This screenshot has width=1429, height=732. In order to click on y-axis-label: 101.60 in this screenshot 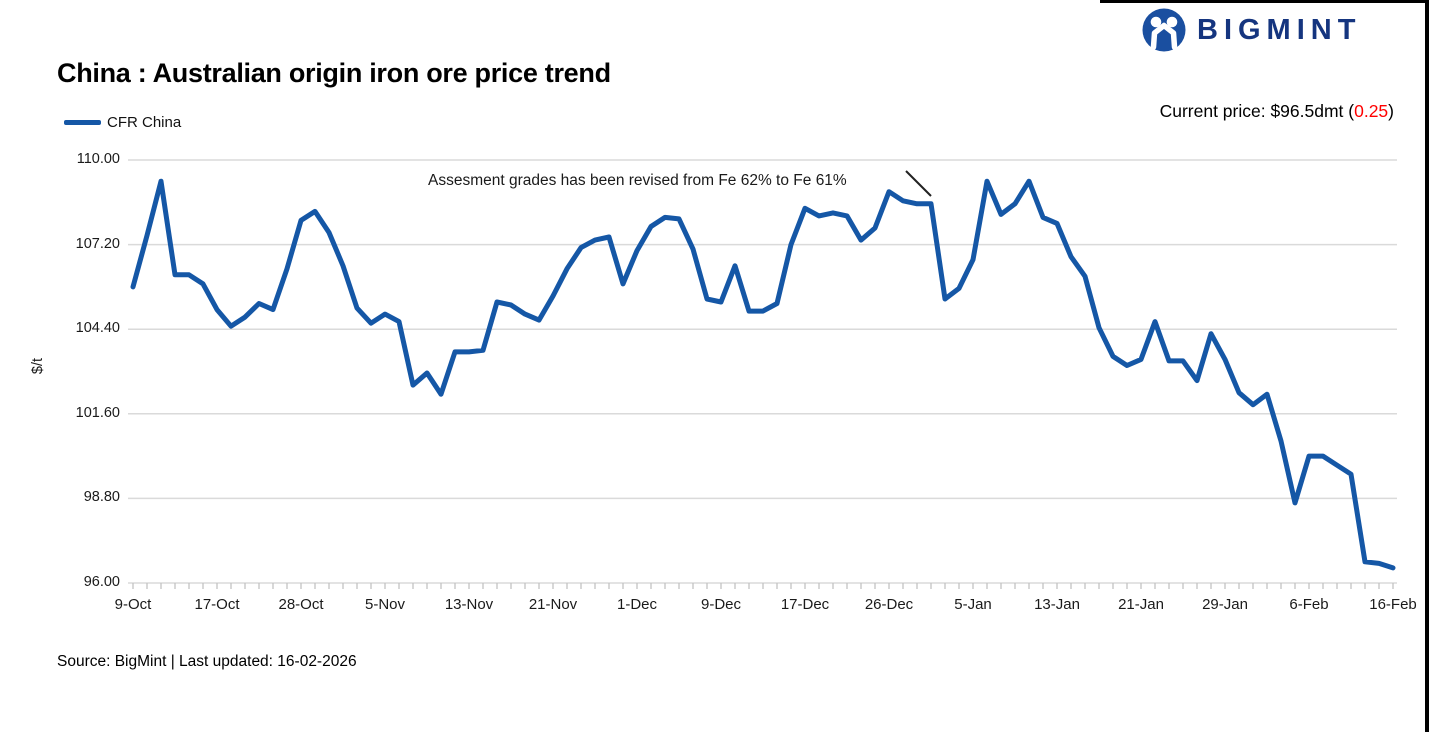, I will do `click(97, 412)`.